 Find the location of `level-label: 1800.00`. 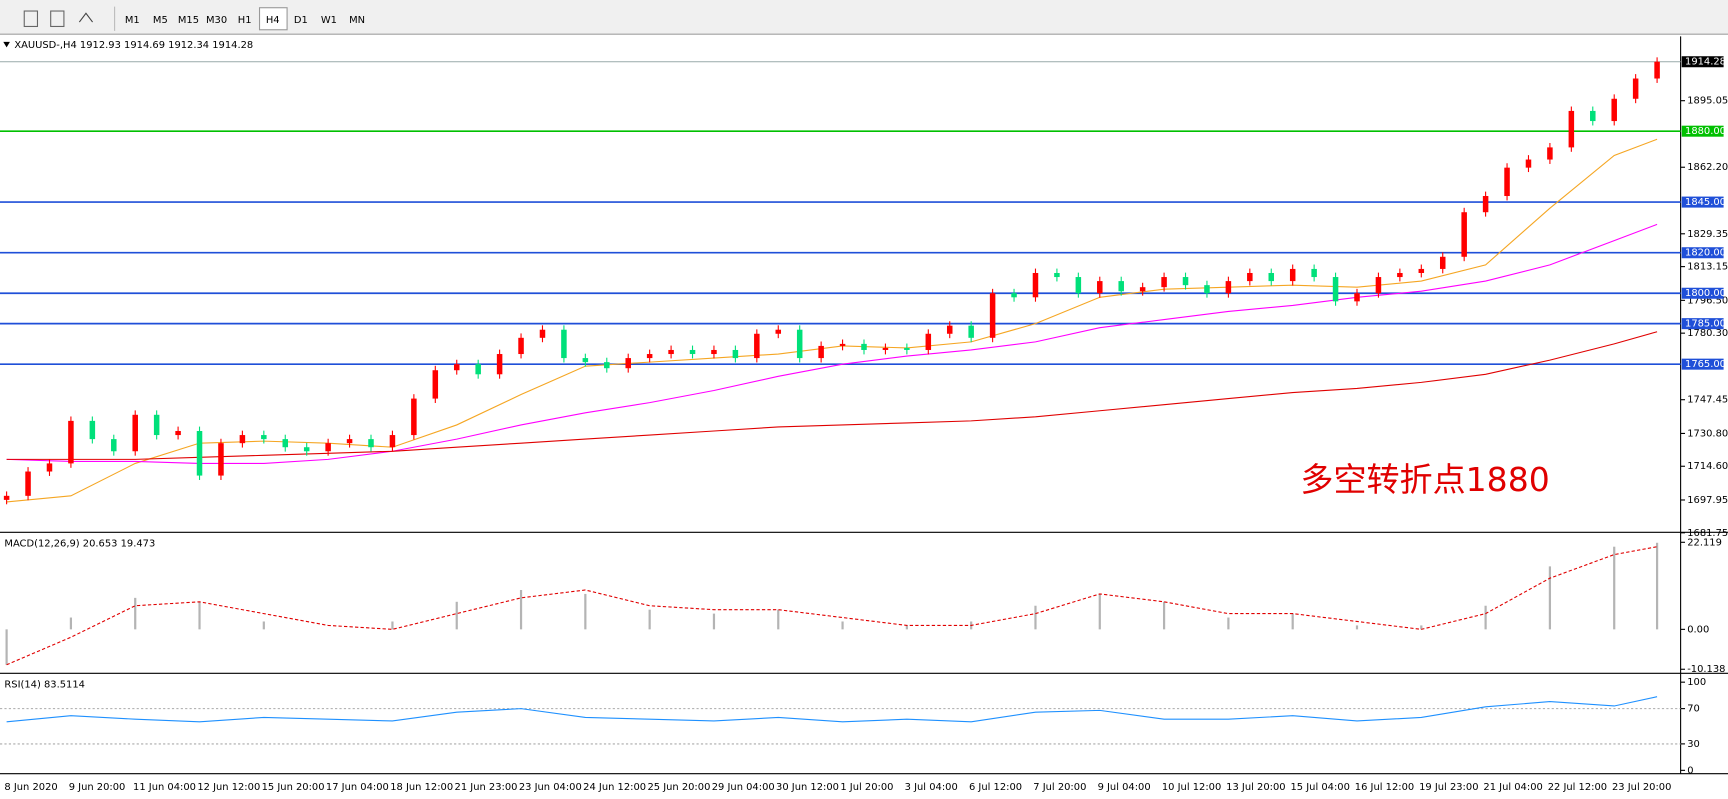

level-label: 1800.00 is located at coordinates (1705, 293).